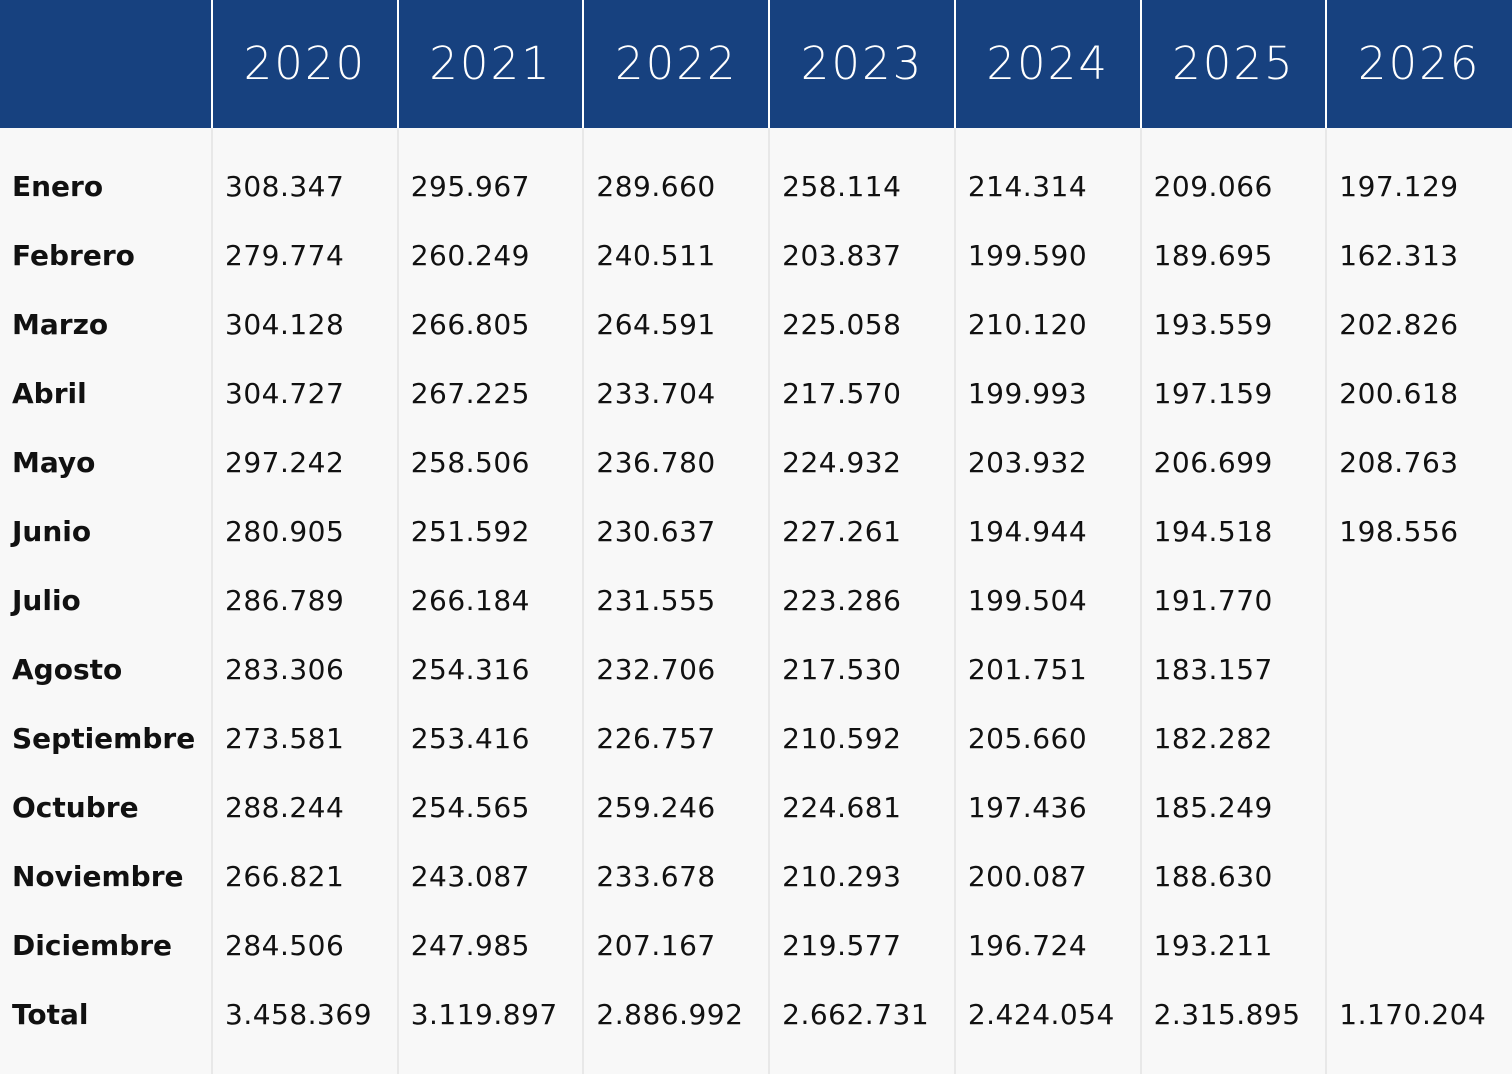  Describe the element at coordinates (1041, 1014) in the screenshot. I see `cell-value: 2.424.054` at that location.